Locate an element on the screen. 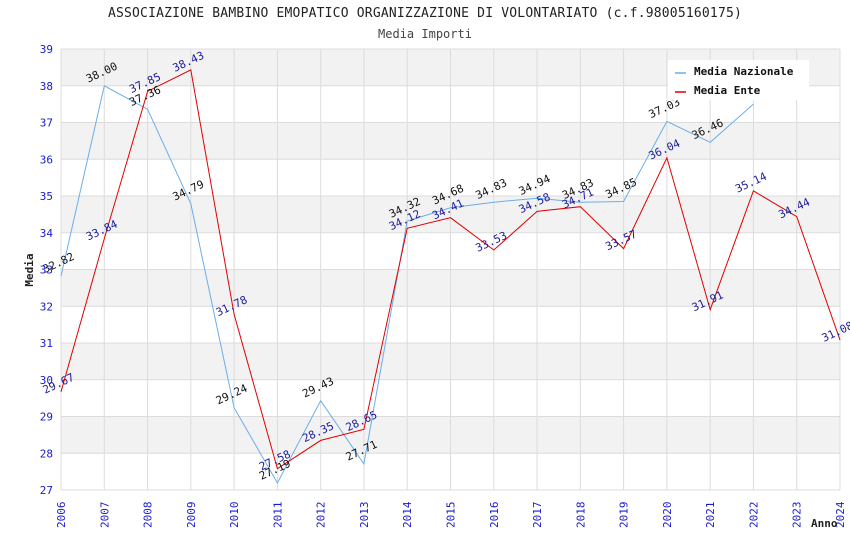  y-tick-label: 27 is located at coordinates (46, 490).